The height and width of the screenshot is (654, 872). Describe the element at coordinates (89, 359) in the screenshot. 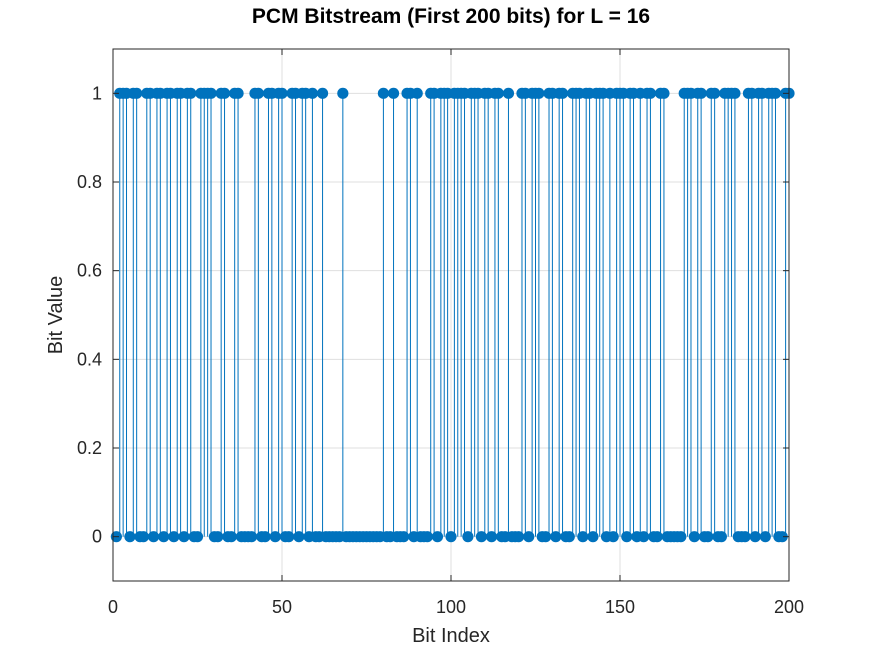

I see `y-tick-label: 0.4` at that location.